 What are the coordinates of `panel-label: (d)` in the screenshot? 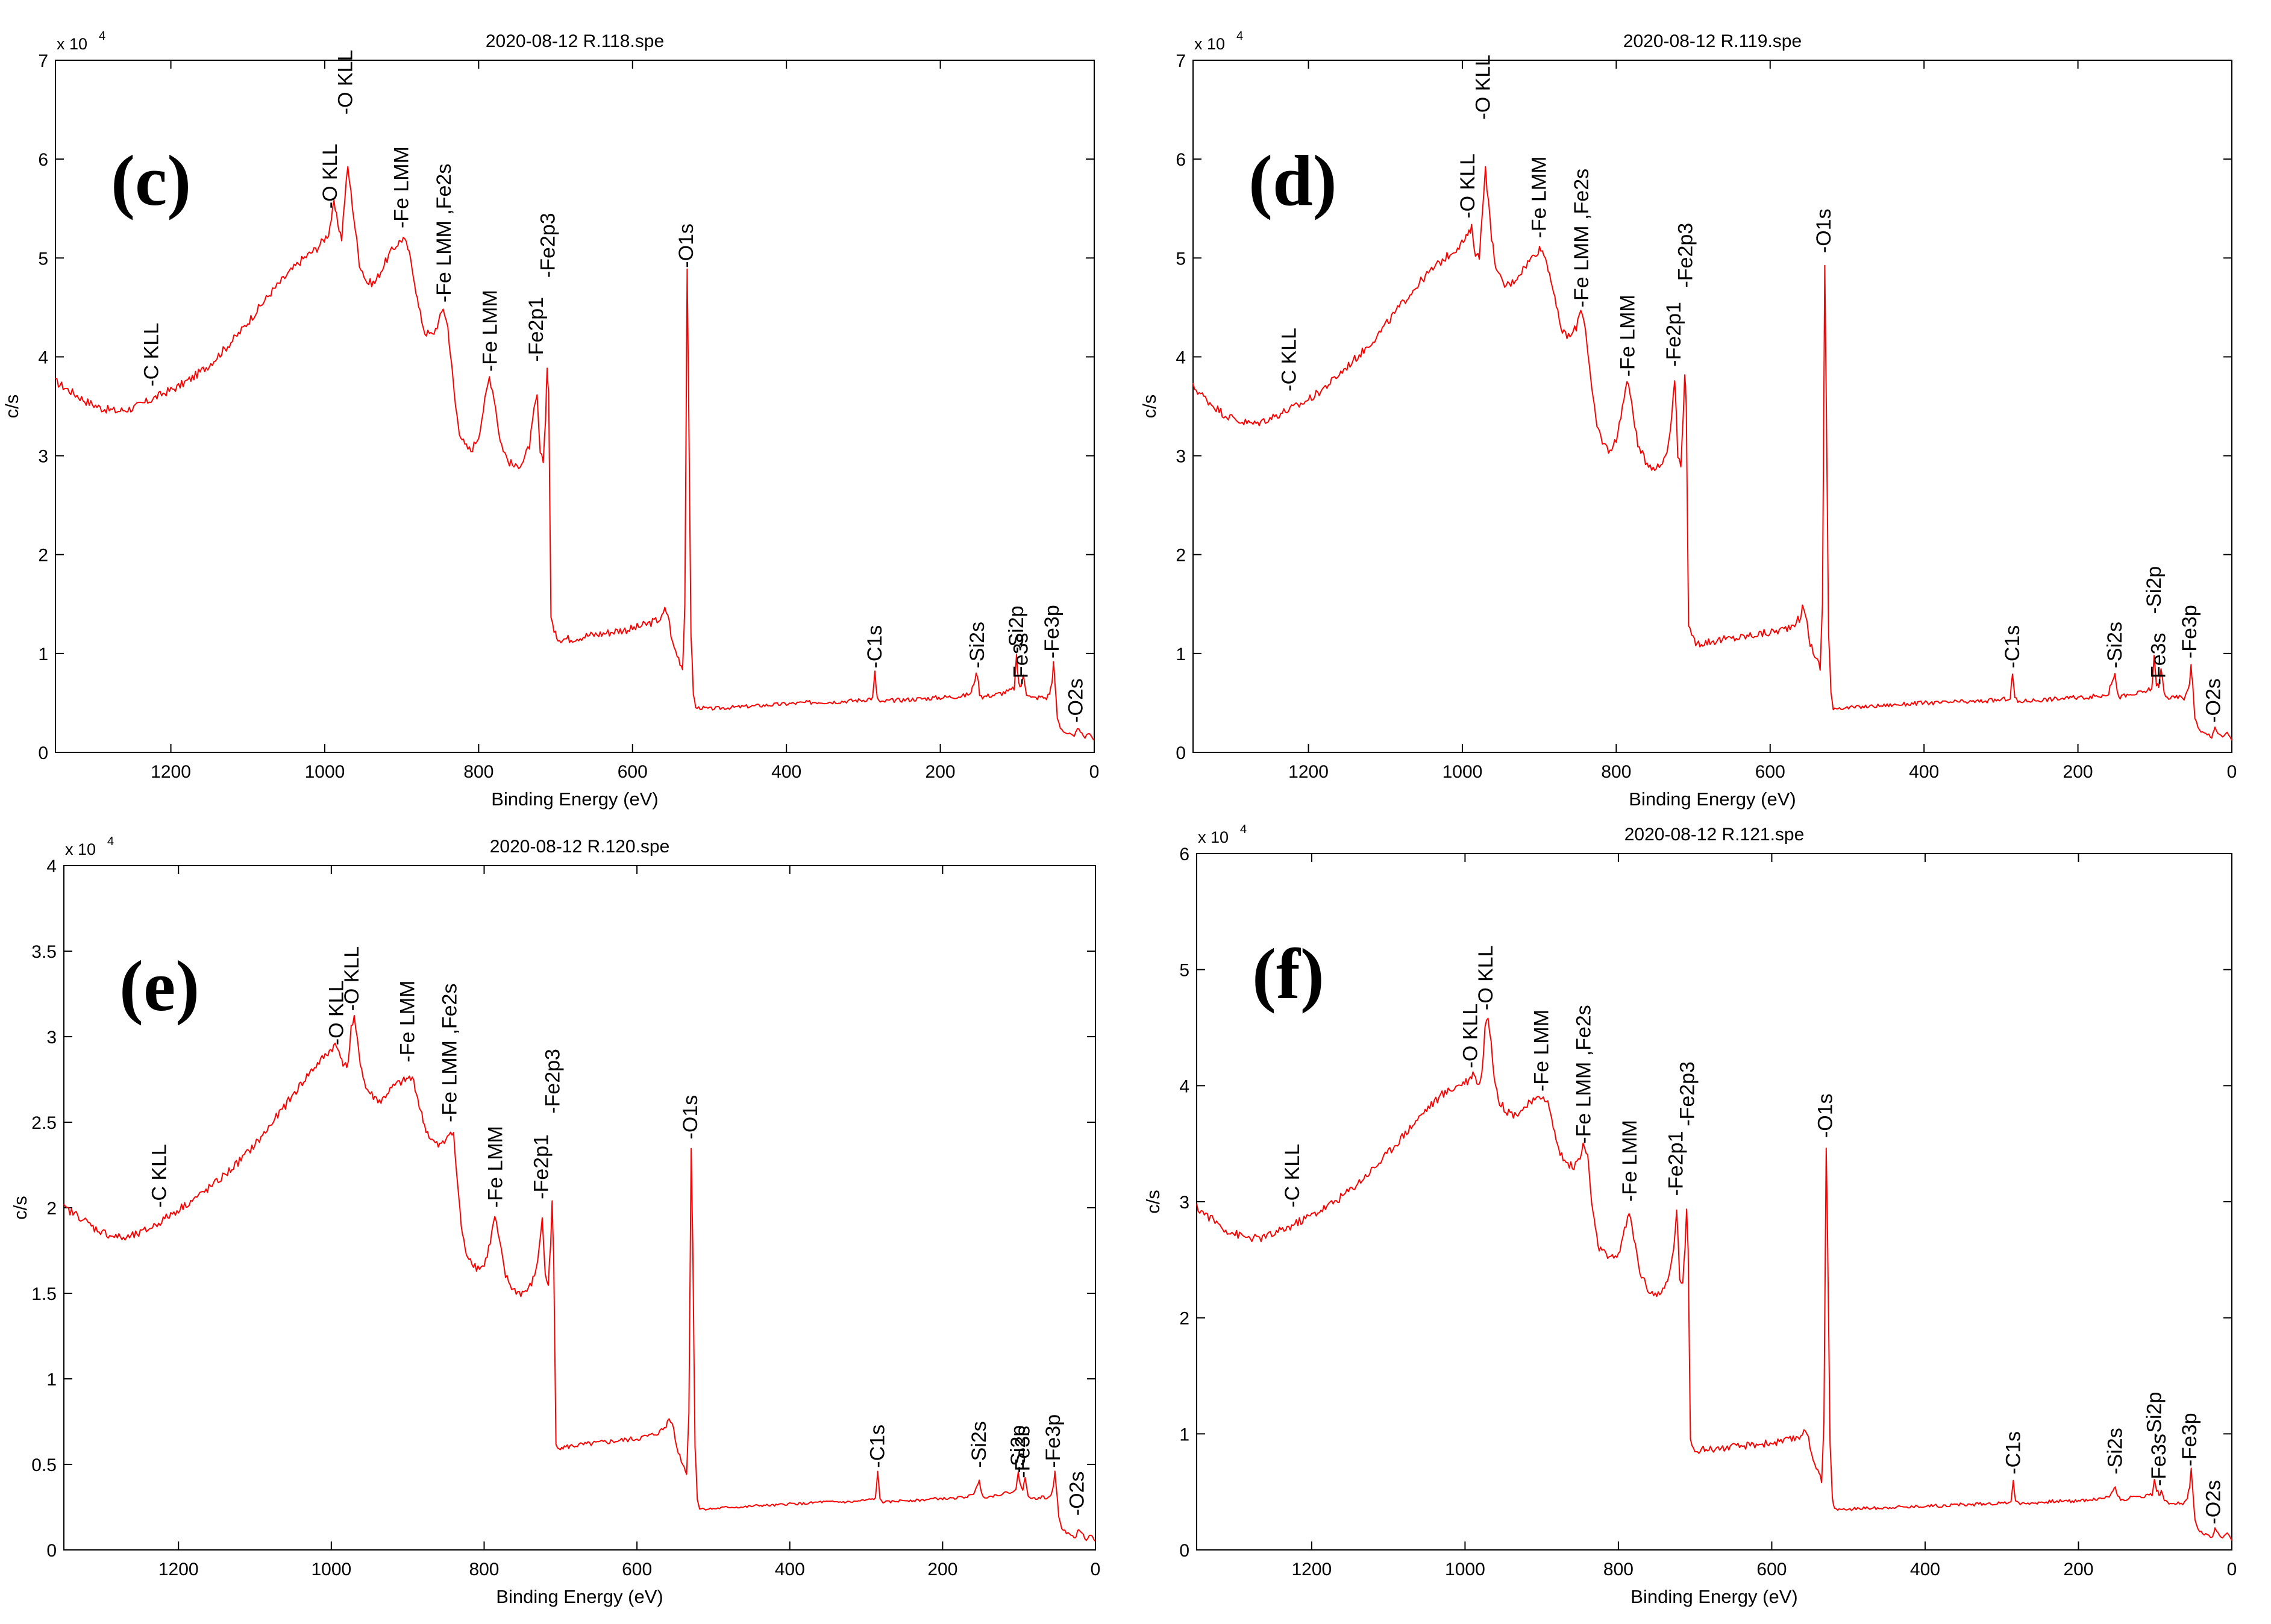 It's located at (1292, 180).